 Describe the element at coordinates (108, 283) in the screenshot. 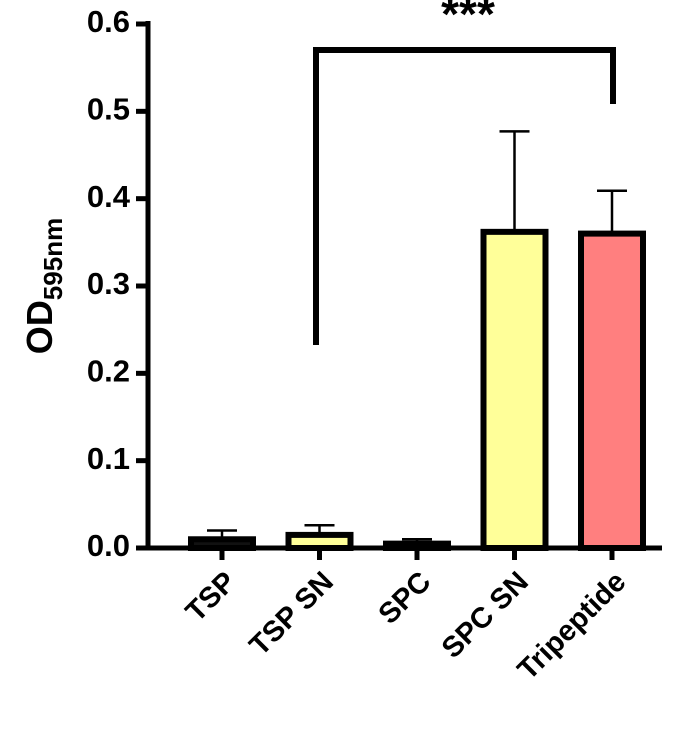

I see `y-tick-label: 0.3` at that location.